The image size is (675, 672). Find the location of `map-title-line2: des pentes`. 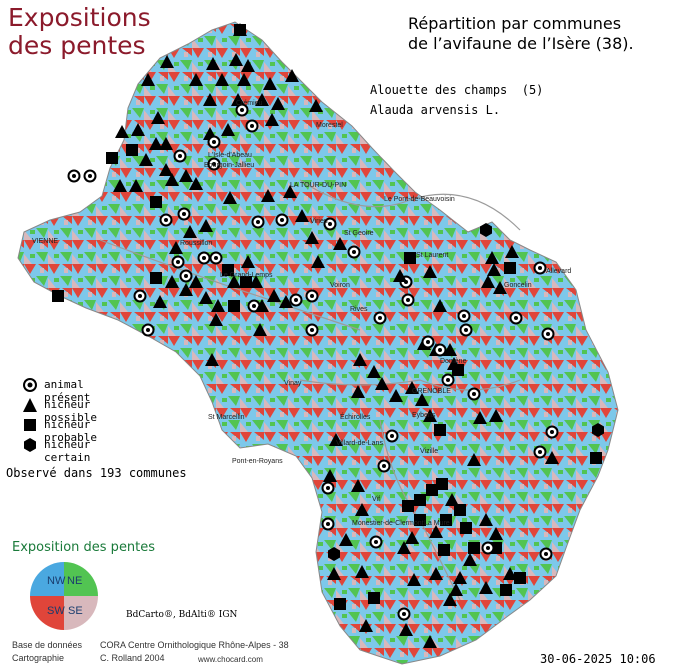

map-title-line2: des pentes is located at coordinates (77, 45).